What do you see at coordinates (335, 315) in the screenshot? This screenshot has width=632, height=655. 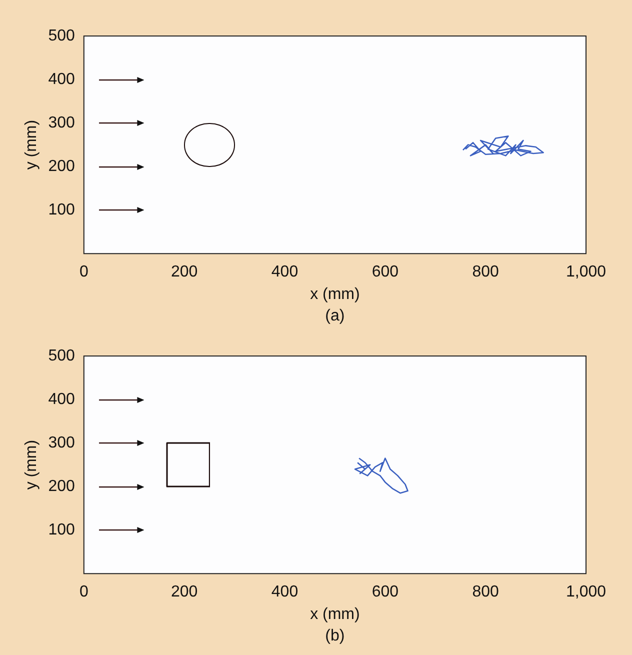 I see `text: (a)` at bounding box center [335, 315].